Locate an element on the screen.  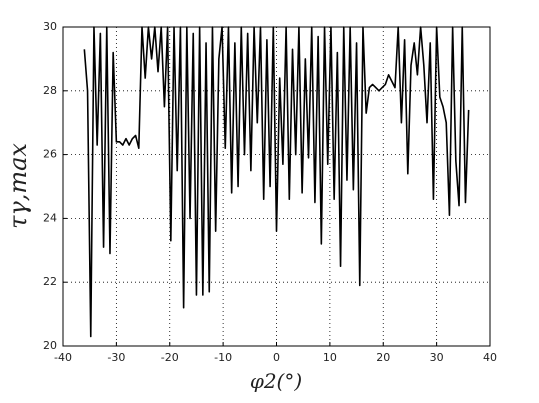
x-tick-label: 10 is located at coordinates (330, 357).